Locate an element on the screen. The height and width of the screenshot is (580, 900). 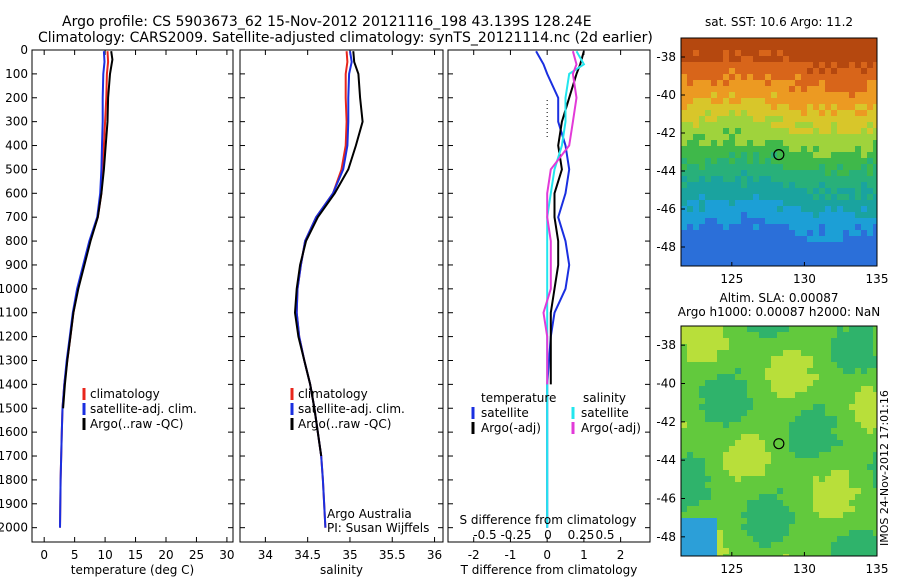
timestamp-stamp: IMOS 24-Nov-2012 17:01:16 is located at coordinates (884, 468).